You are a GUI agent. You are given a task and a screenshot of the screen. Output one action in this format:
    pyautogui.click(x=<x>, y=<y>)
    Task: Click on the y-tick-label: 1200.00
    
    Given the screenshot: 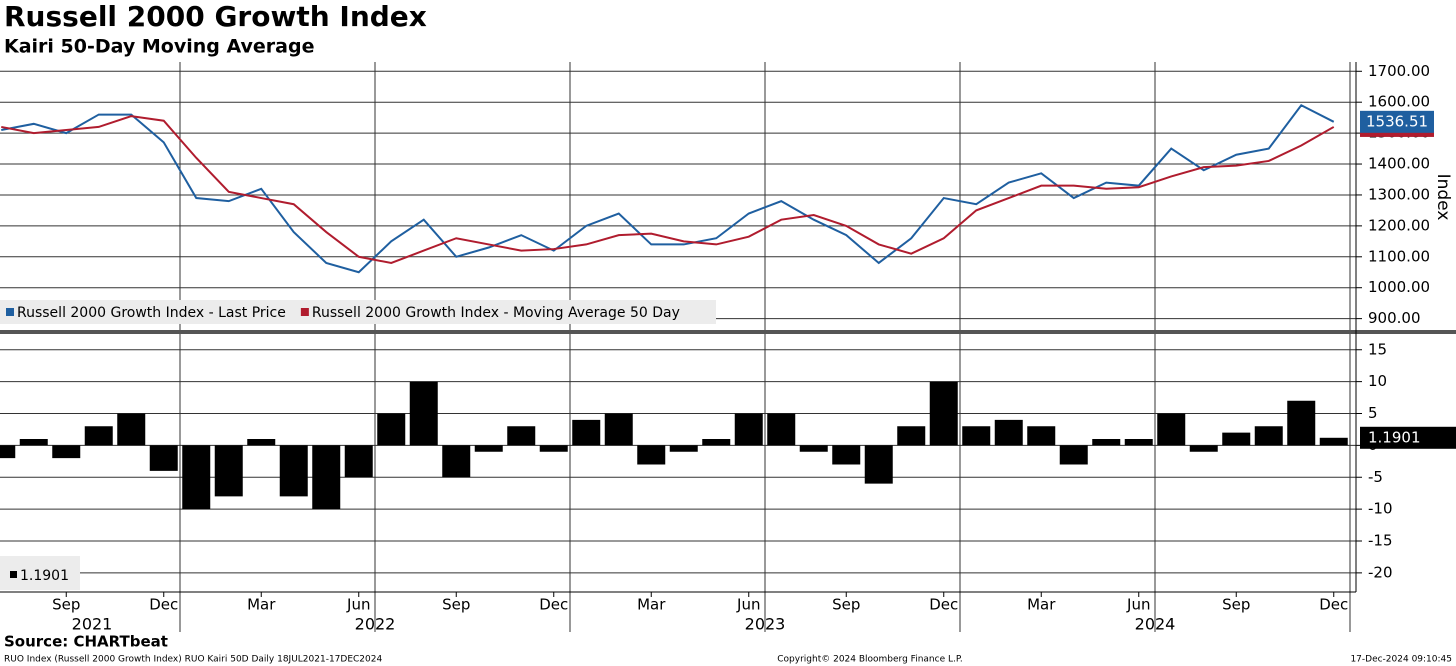 What is the action you would take?
    pyautogui.click(x=1399, y=225)
    